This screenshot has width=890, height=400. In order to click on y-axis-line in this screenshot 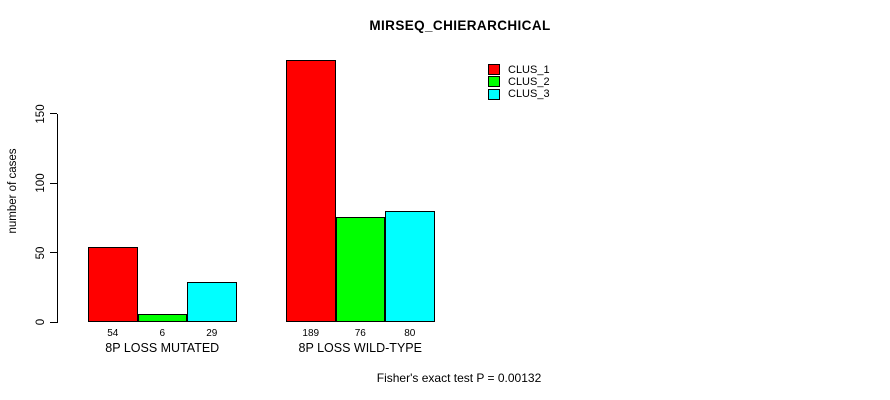, I will do `click(57, 218)`.